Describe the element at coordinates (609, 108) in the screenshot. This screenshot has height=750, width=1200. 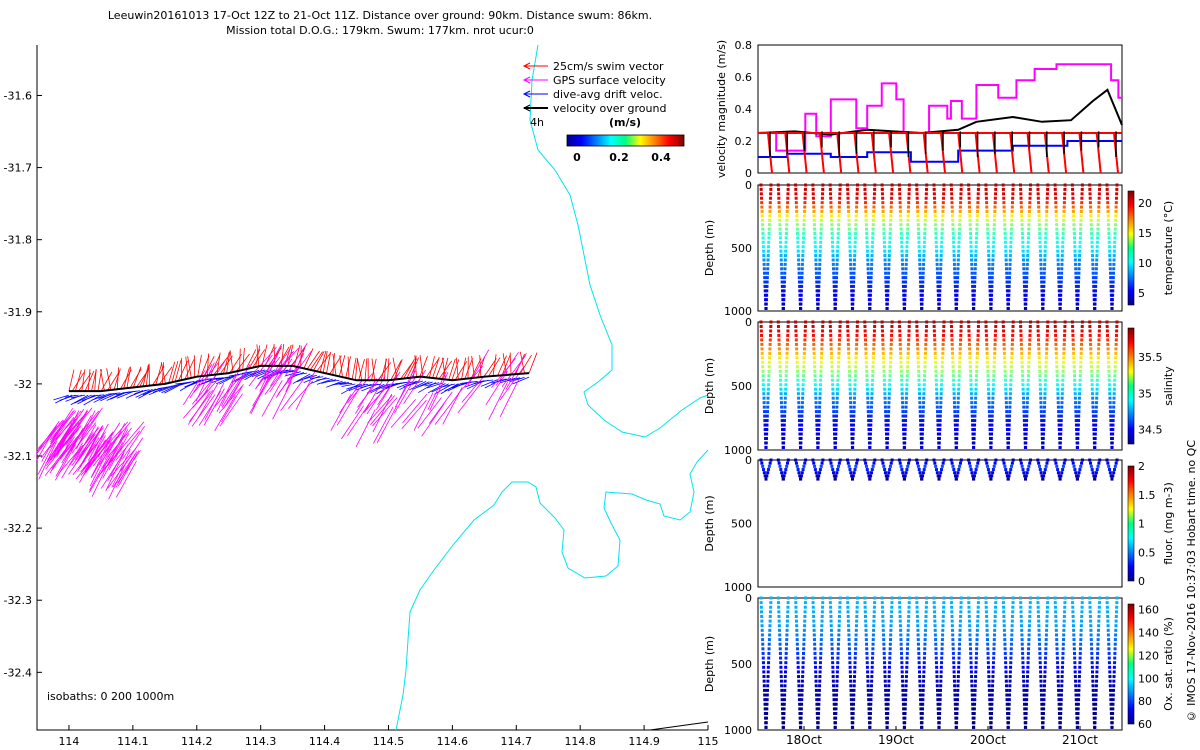
I see `legend-label: velocity over ground` at that location.